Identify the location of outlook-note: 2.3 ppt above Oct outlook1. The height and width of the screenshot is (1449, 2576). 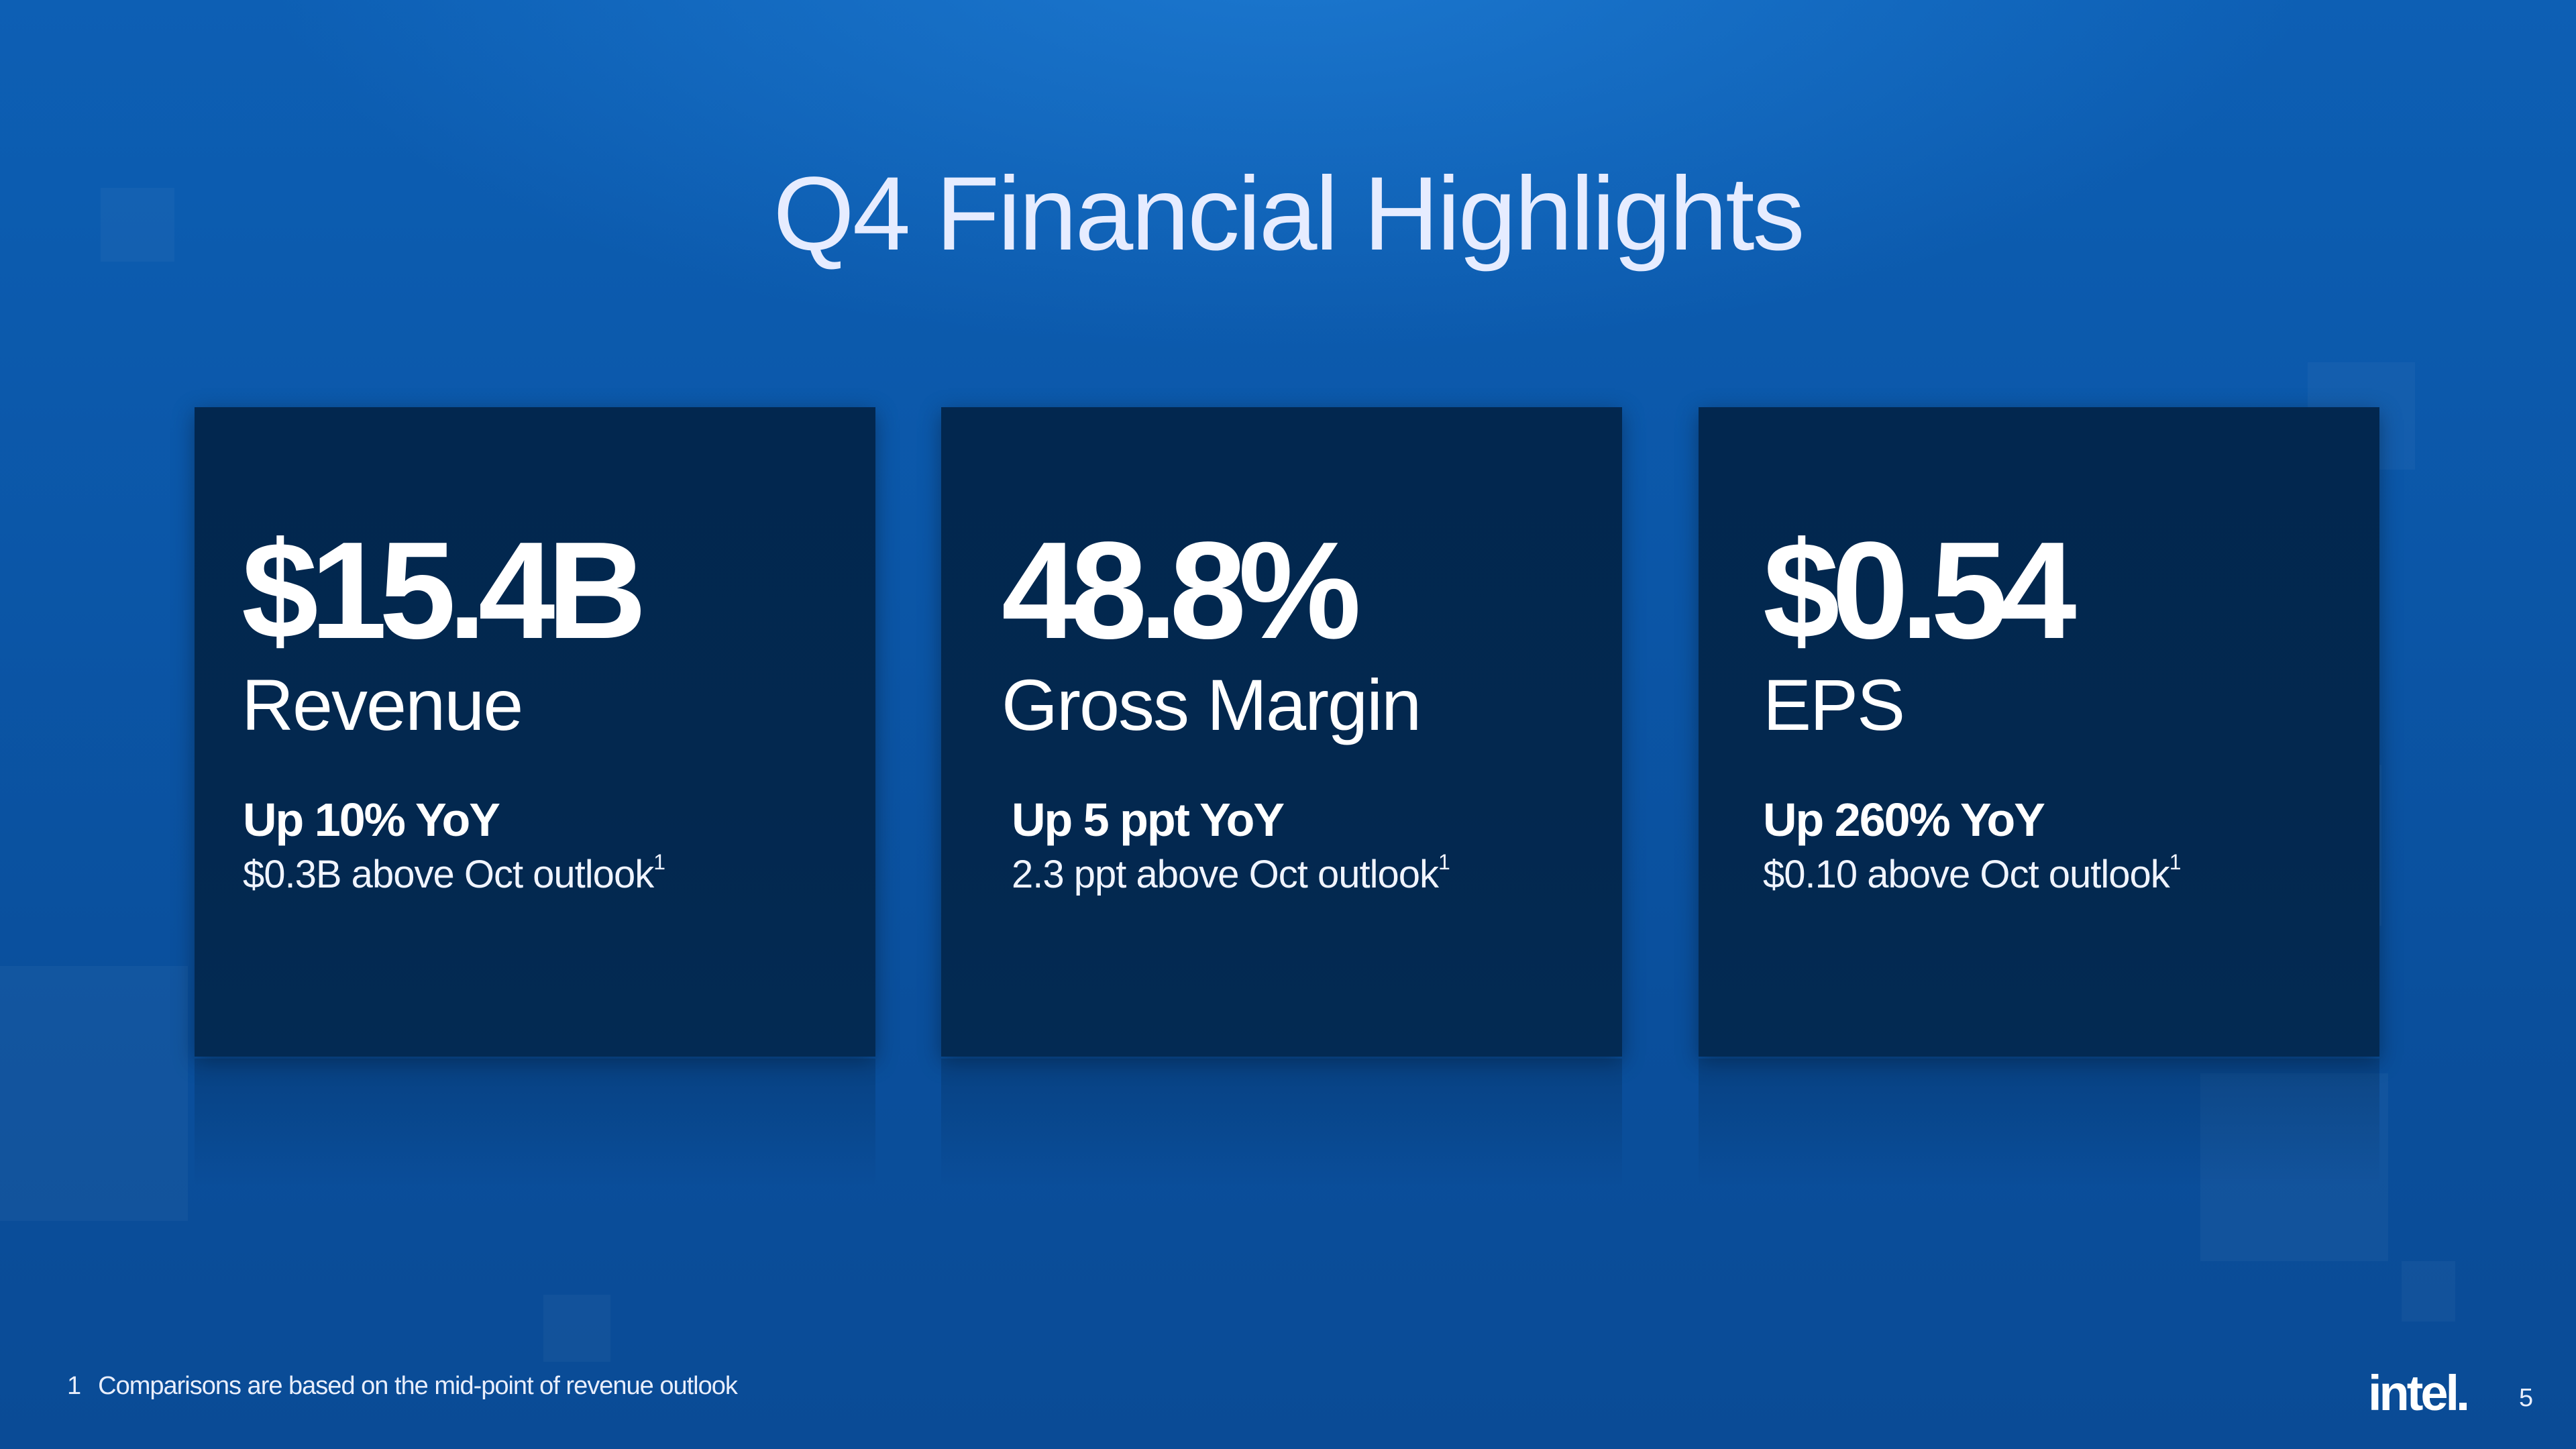
(1231, 873).